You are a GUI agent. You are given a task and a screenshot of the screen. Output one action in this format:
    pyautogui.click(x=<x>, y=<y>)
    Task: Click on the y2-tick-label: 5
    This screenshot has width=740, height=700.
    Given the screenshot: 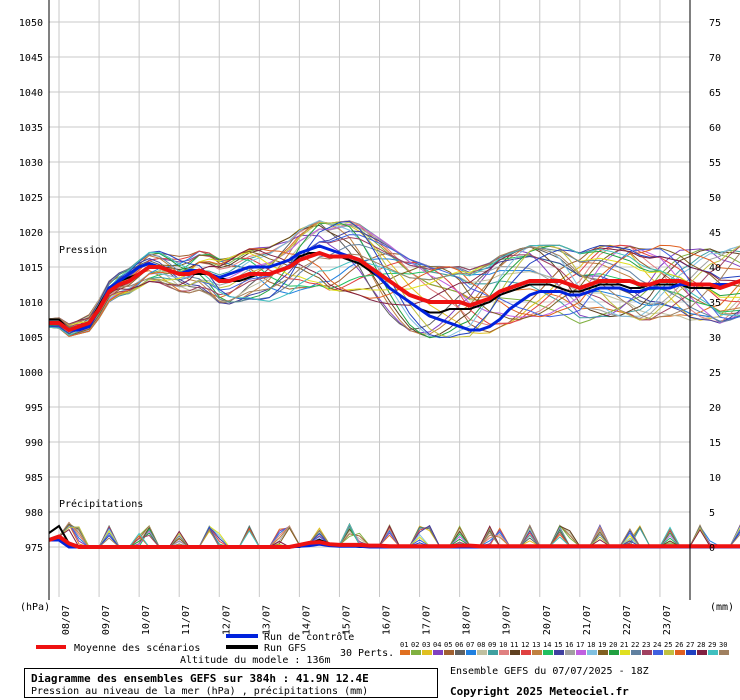 What is the action you would take?
    pyautogui.click(x=712, y=513)
    